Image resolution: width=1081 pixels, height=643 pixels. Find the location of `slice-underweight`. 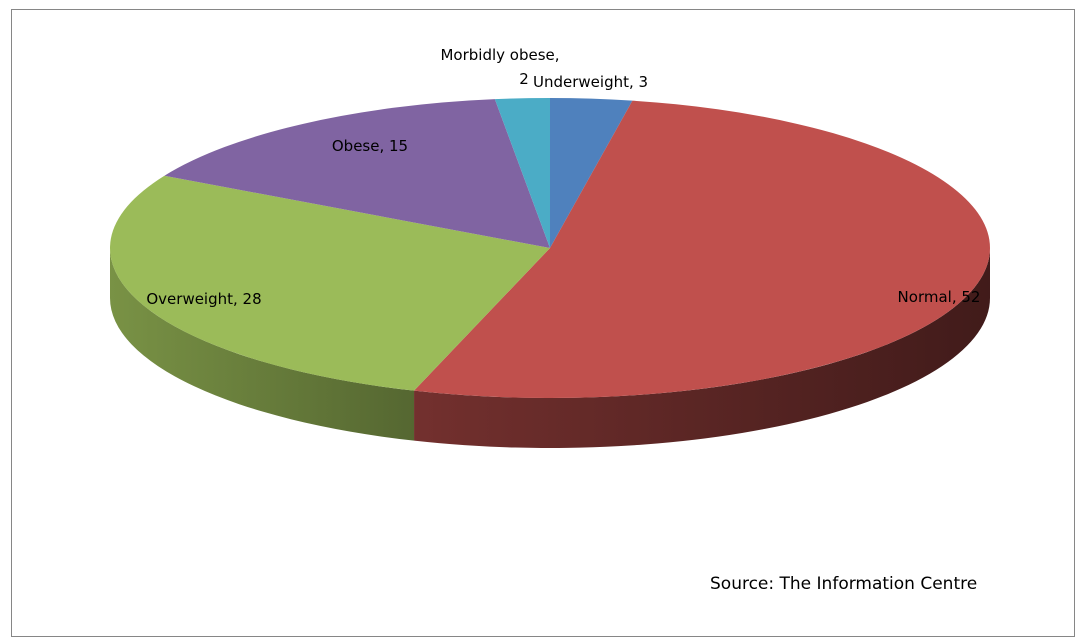

slice-underweight is located at coordinates (591, 173).